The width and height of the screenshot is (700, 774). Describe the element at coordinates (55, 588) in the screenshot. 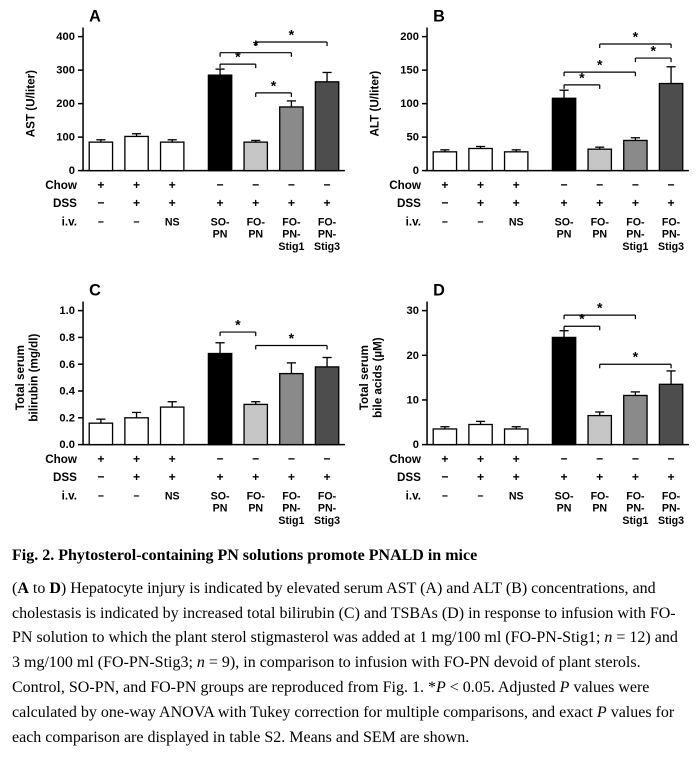

I see `caption-segment: D` at that location.